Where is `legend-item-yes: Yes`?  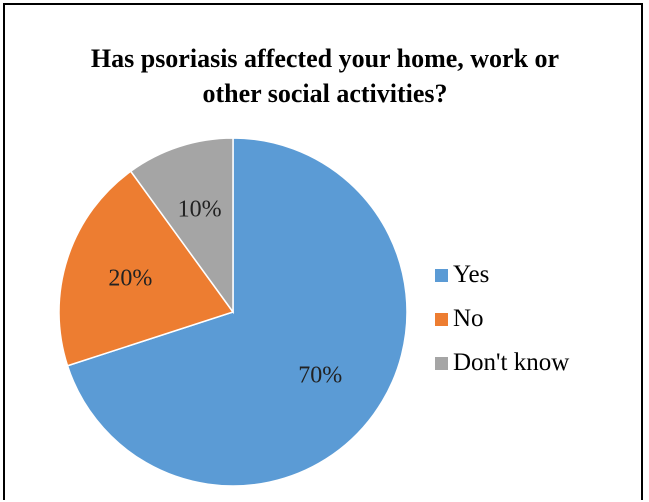 legend-item-yes: Yes is located at coordinates (502, 275).